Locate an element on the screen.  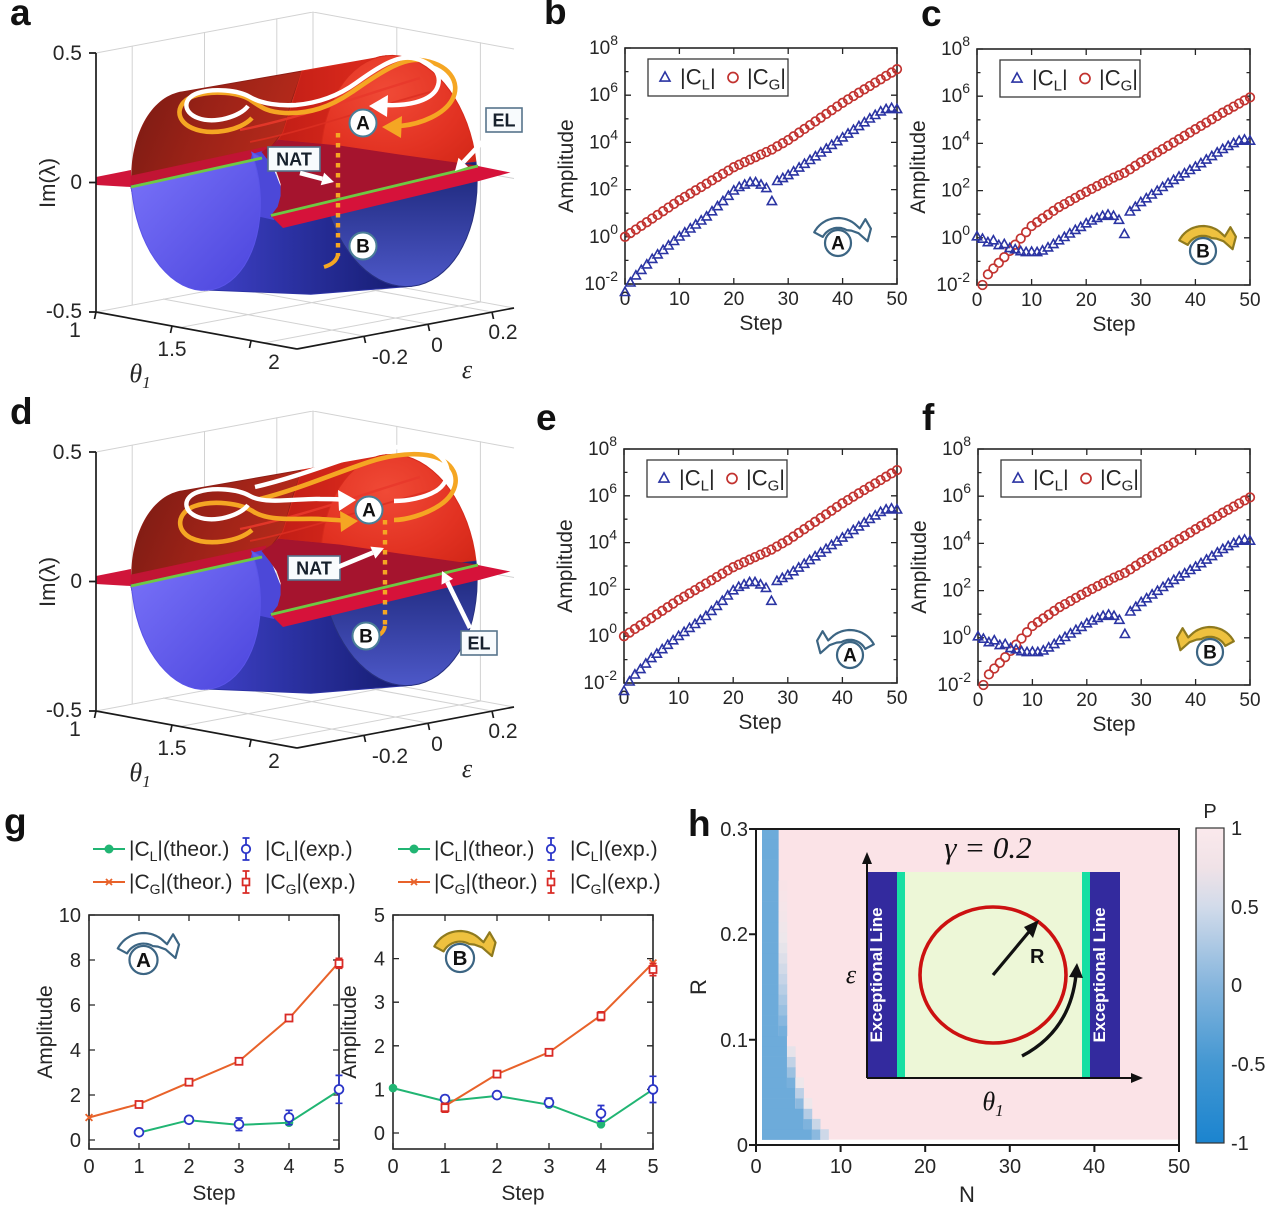
svg-text: g is located at coordinates (15, 821).